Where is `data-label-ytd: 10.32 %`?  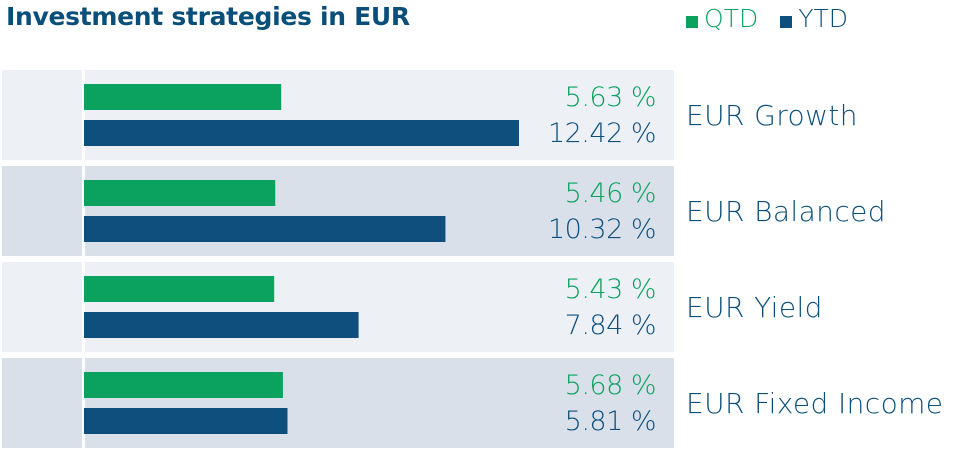
data-label-ytd: 10.32 % is located at coordinates (602, 229).